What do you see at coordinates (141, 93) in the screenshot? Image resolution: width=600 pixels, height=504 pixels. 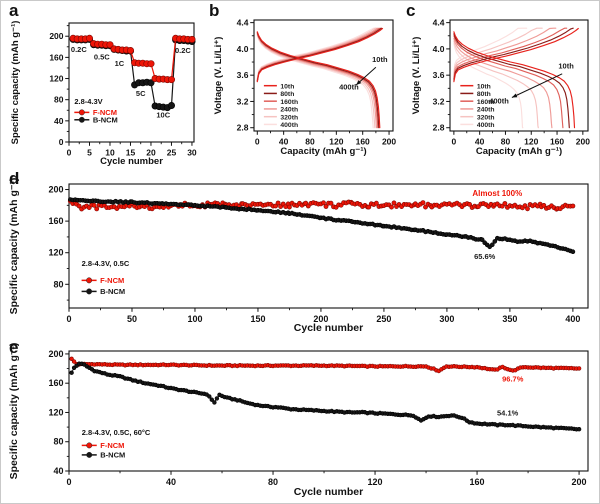 I see `svg-text: 5C` at bounding box center [141, 93].